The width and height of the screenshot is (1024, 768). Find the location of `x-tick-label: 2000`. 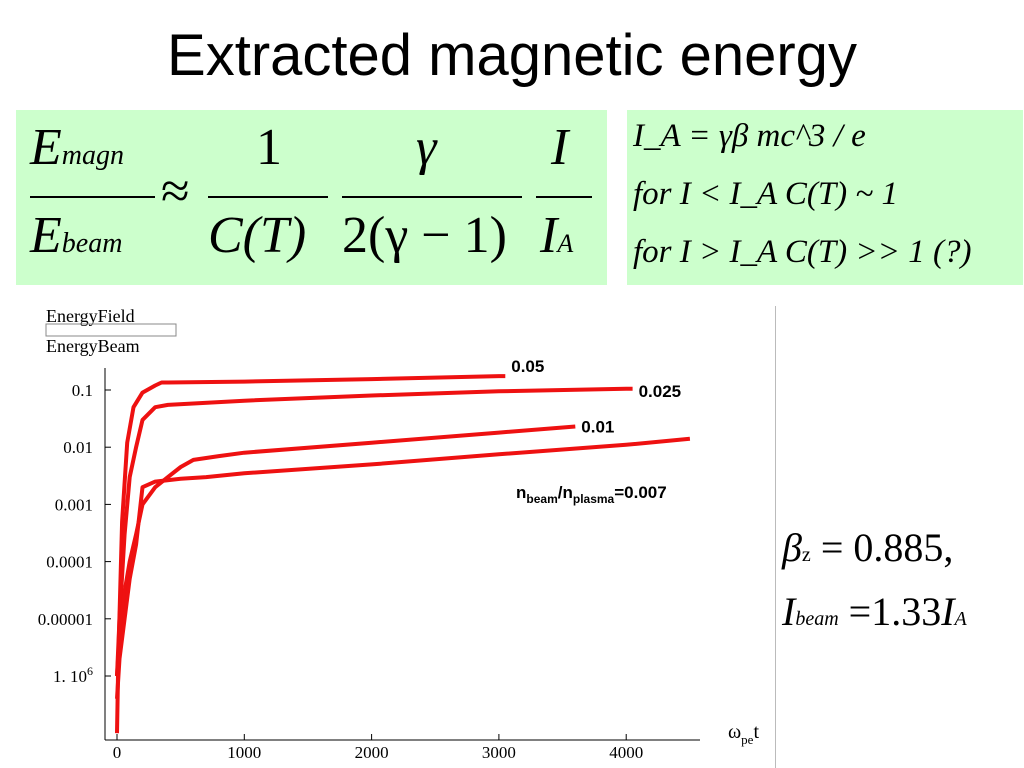

x-tick-label: 2000 is located at coordinates (372, 752).